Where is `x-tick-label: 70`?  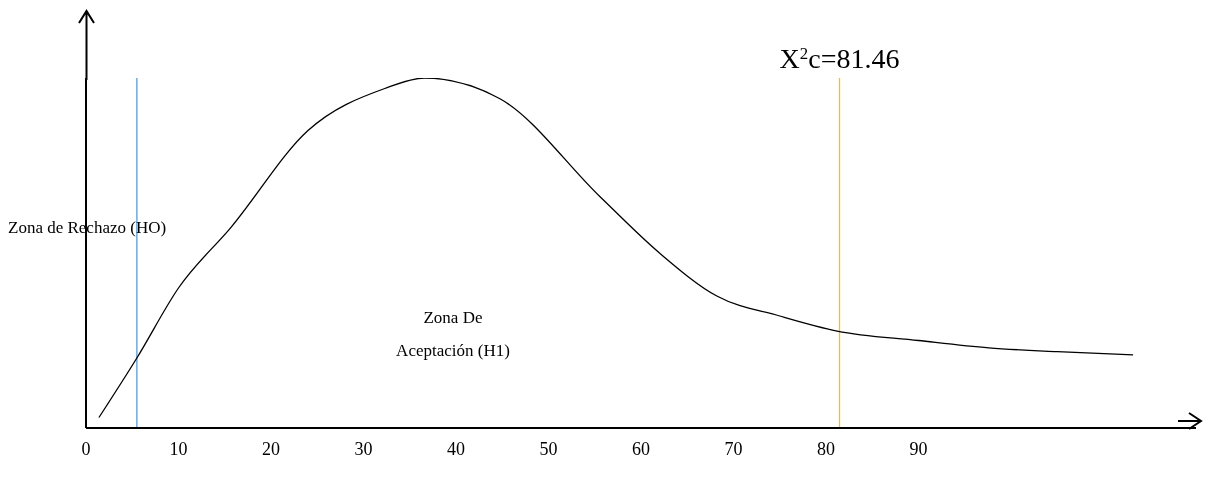 x-tick-label: 70 is located at coordinates (733, 448).